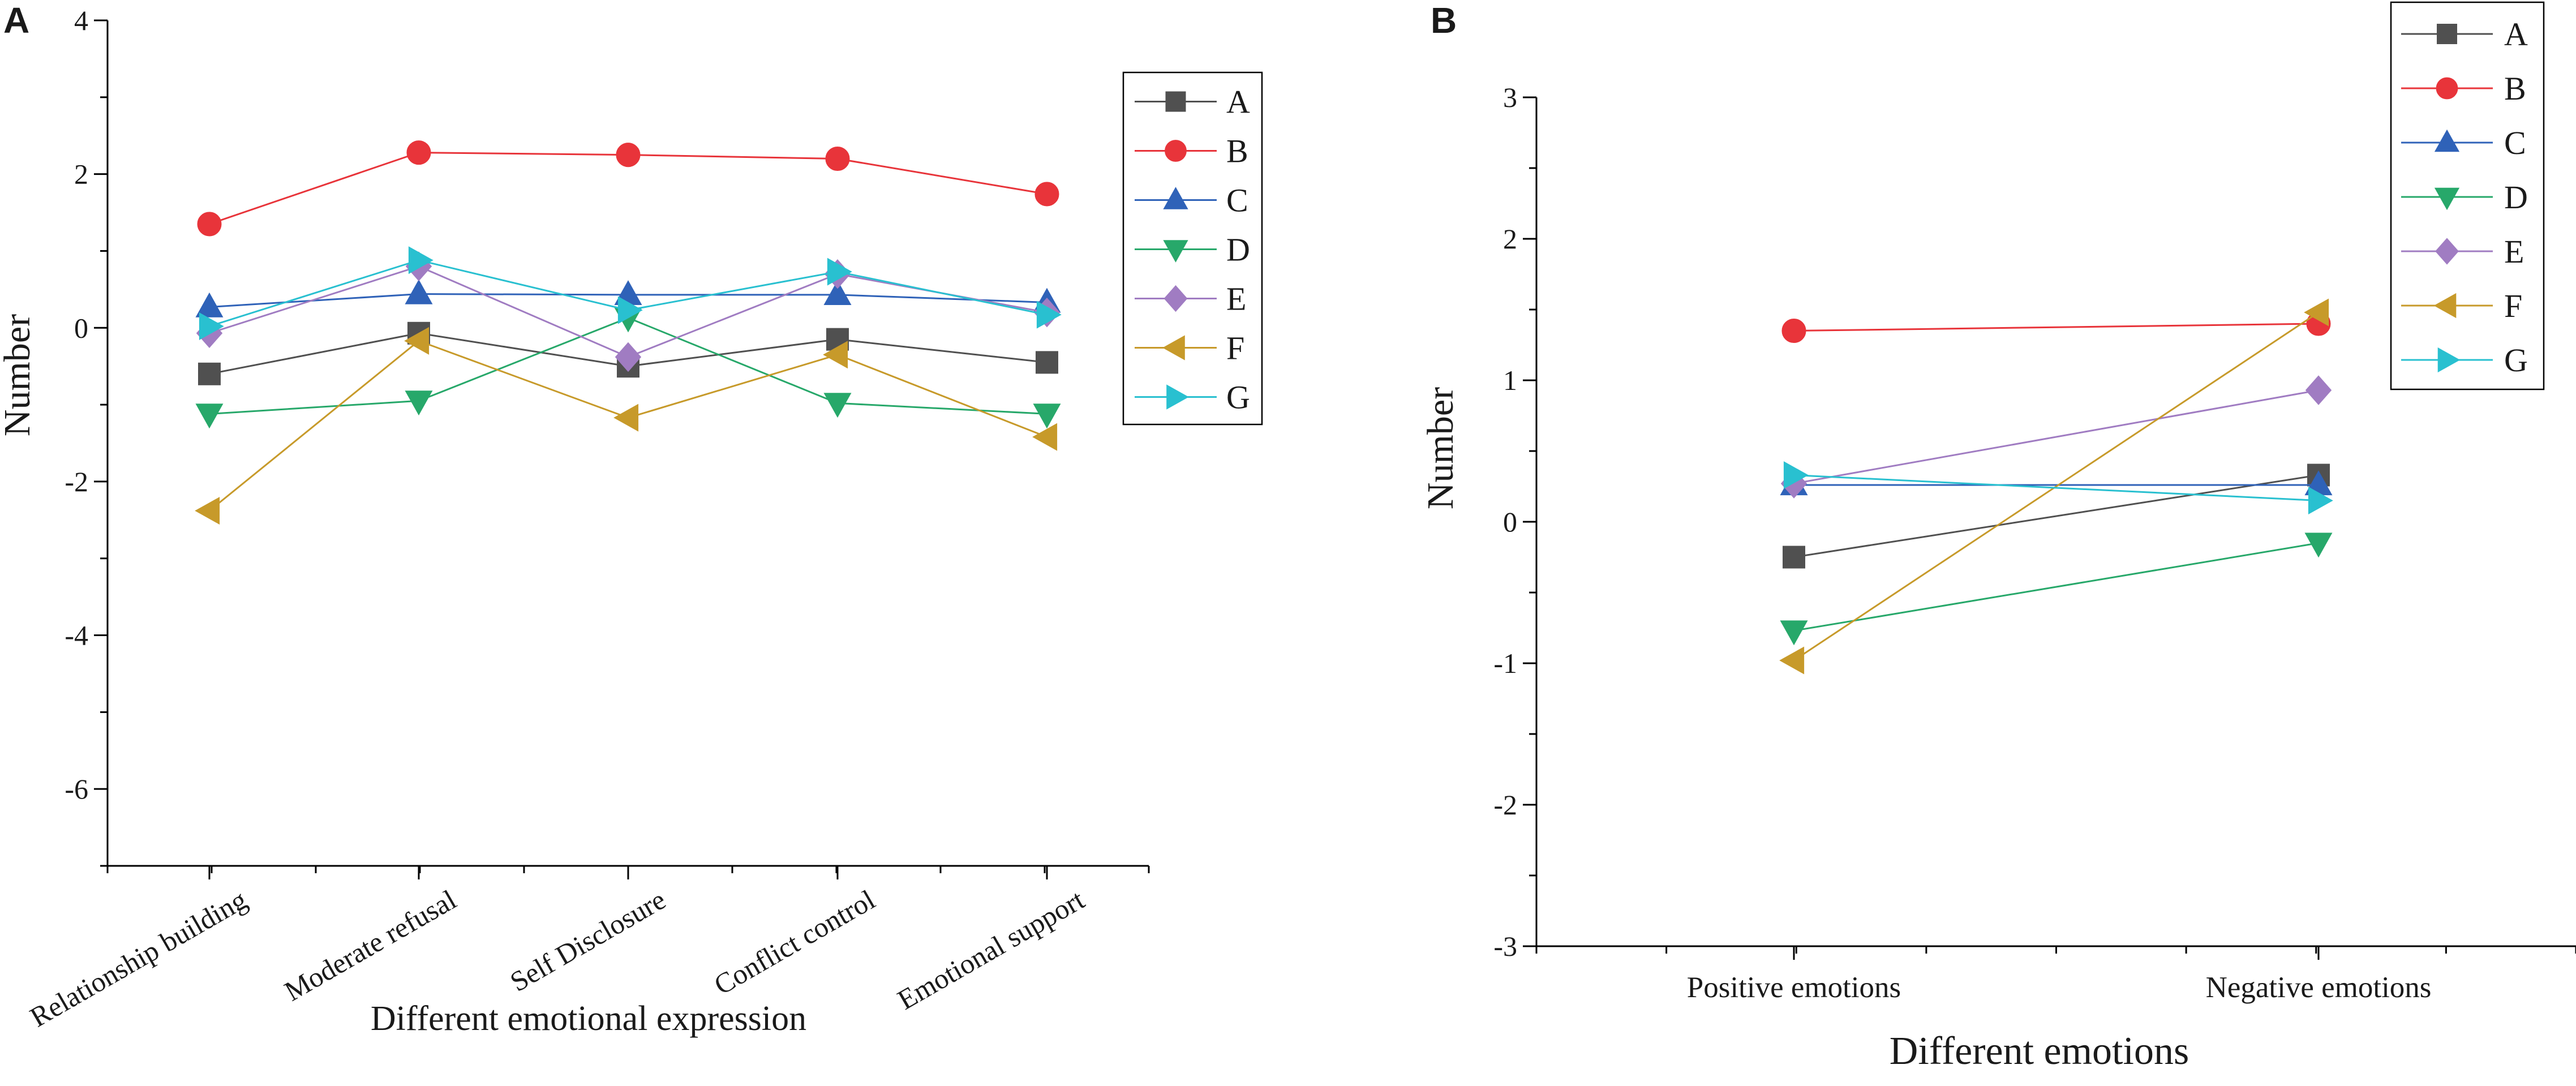  Describe the element at coordinates (1510, 97) in the screenshot. I see `y-tick-label: 3` at that location.